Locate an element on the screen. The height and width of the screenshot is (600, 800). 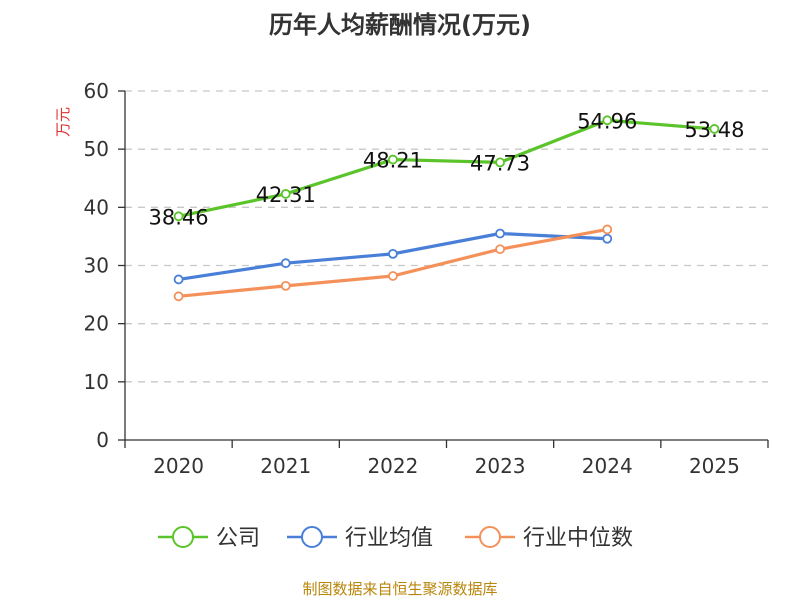
y-tick-label: 0 is located at coordinates (102, 440).